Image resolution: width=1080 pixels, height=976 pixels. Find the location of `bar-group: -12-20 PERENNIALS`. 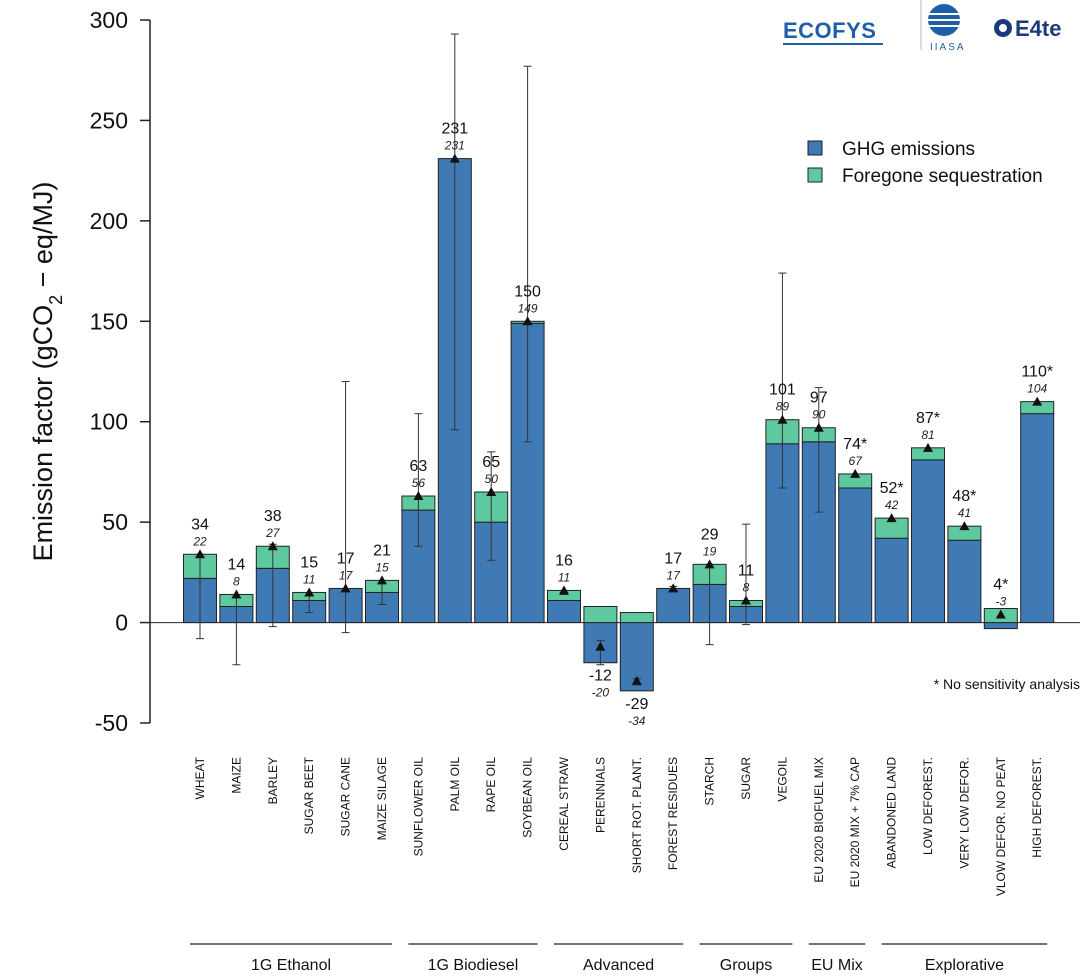

bar-group: -12-20 PERENNIALS is located at coordinates (600, 719).